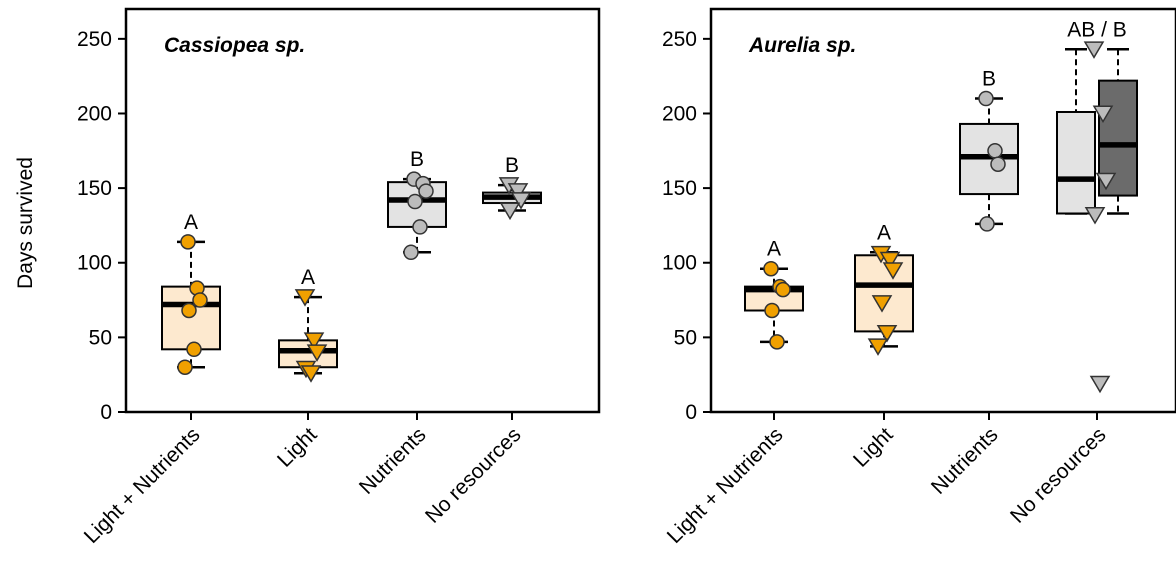 The image size is (1176, 583). What do you see at coordinates (25, 223) in the screenshot?
I see `y-axis-label: Days survived` at bounding box center [25, 223].